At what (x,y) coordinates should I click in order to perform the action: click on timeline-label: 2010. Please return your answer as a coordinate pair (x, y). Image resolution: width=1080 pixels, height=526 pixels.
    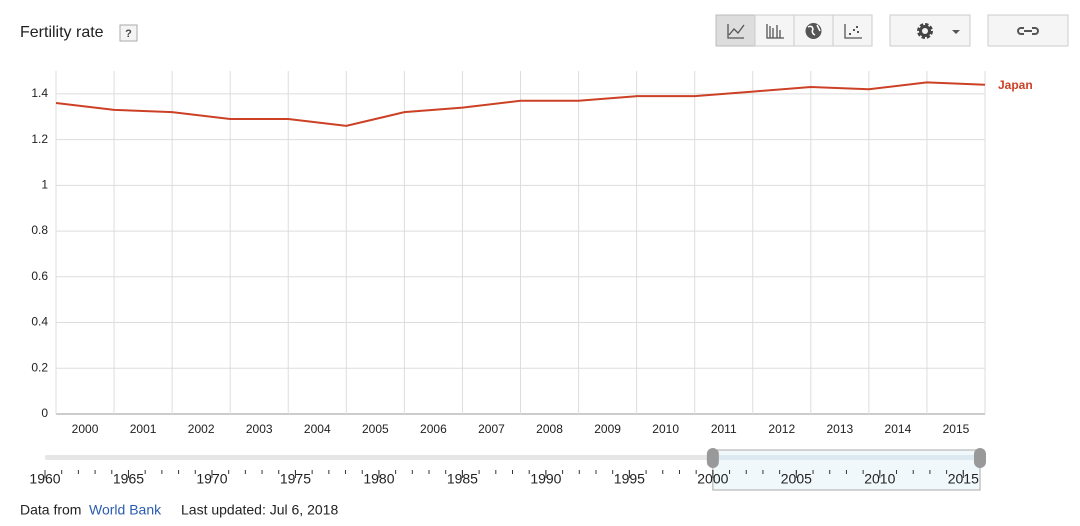
    Looking at the image, I should click on (879, 479).